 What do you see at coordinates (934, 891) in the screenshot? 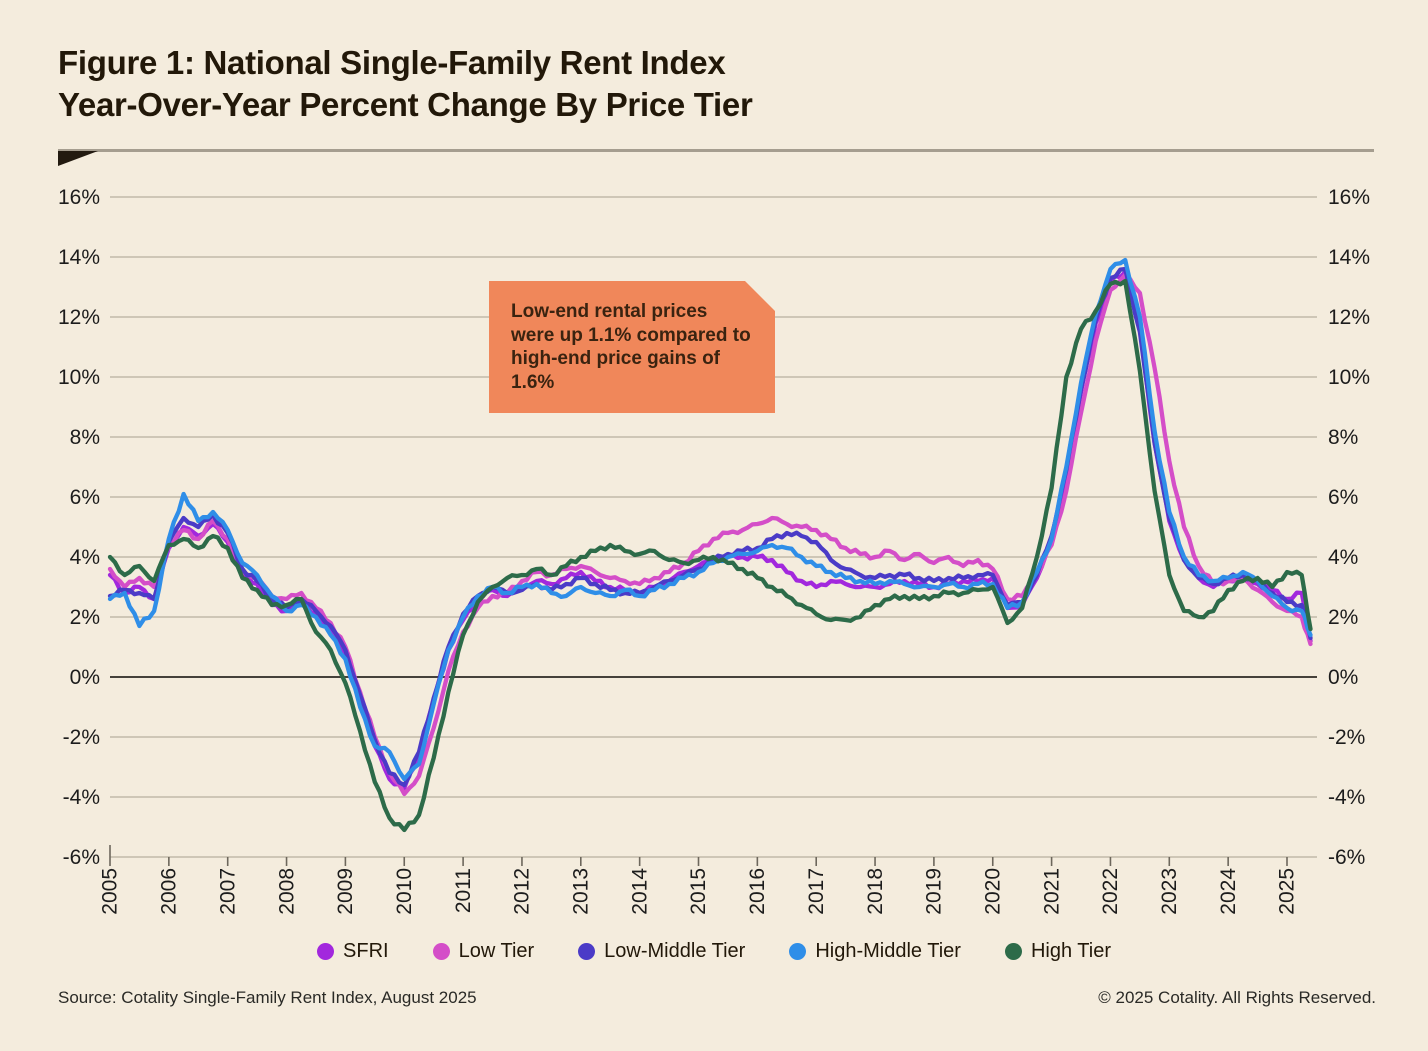
I see `x-axis-label-2019: 2019` at bounding box center [934, 891].